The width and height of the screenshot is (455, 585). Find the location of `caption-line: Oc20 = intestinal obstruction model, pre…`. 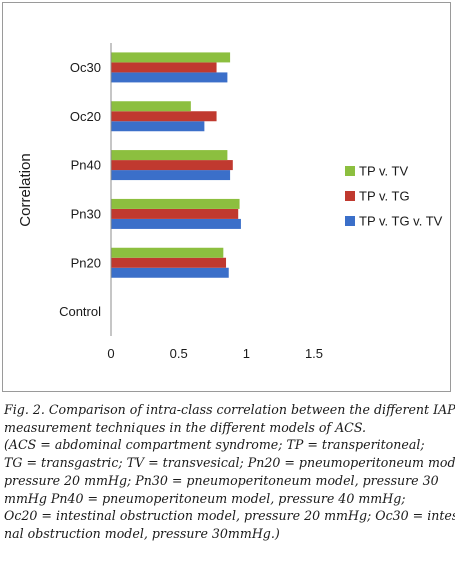

caption-line: Oc20 = intestinal obstruction model, pre… is located at coordinates (229, 516).